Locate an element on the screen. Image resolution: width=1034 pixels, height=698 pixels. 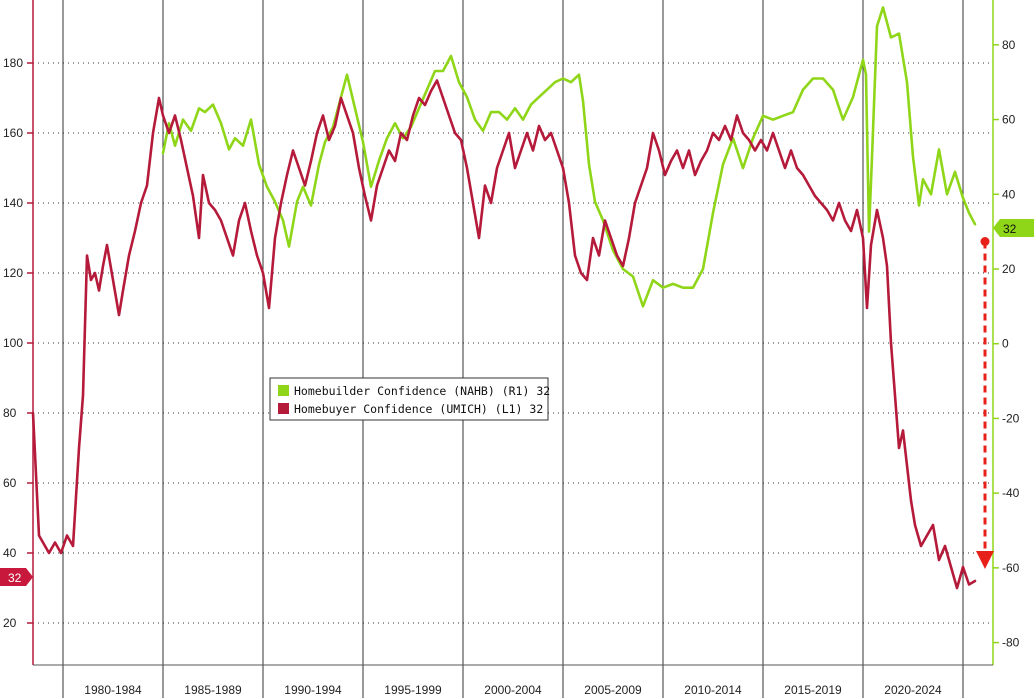
left-value-badge: 32 is located at coordinates (16, 577).